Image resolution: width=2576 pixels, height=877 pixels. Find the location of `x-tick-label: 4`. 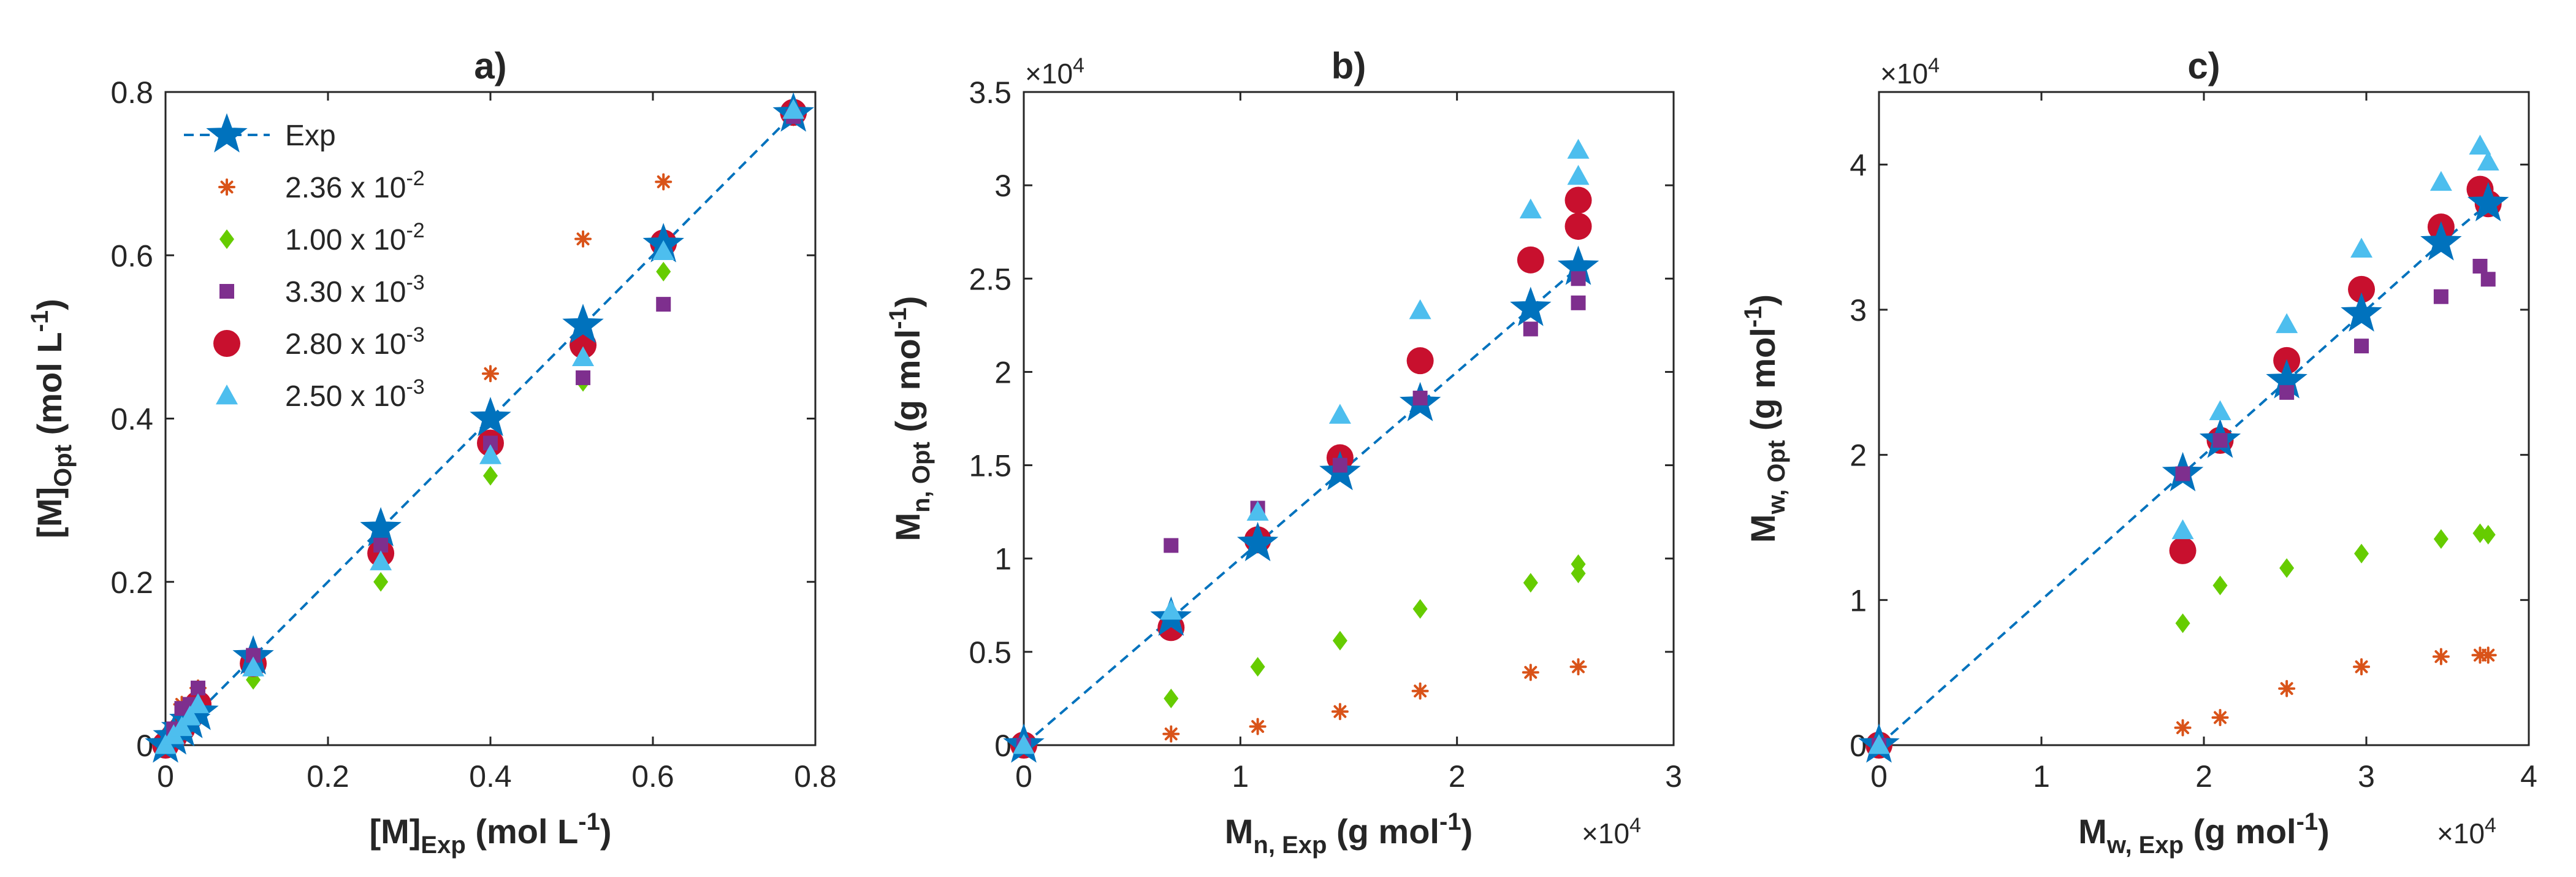

x-tick-label: 4 is located at coordinates (2528, 776).